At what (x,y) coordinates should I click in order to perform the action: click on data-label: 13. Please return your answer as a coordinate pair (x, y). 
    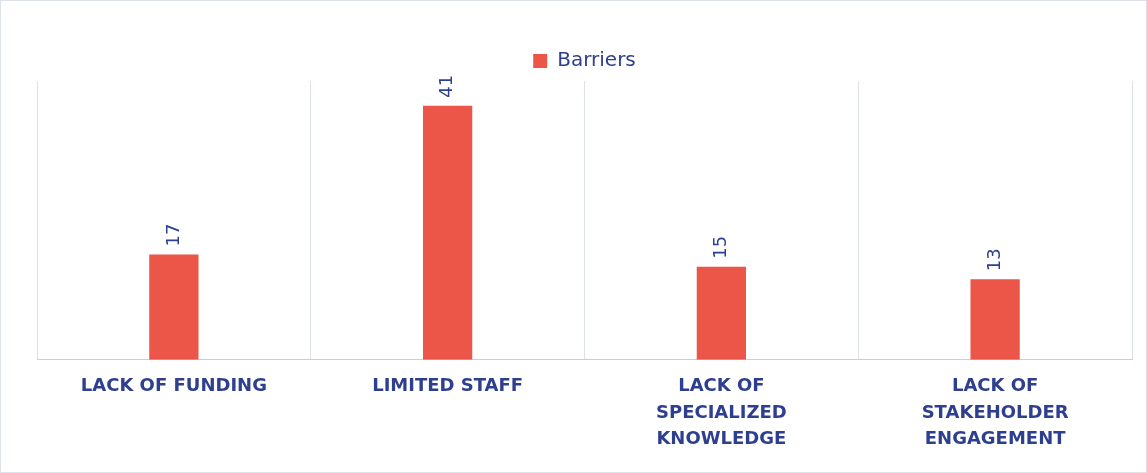
    Looking at the image, I should click on (993, 260).